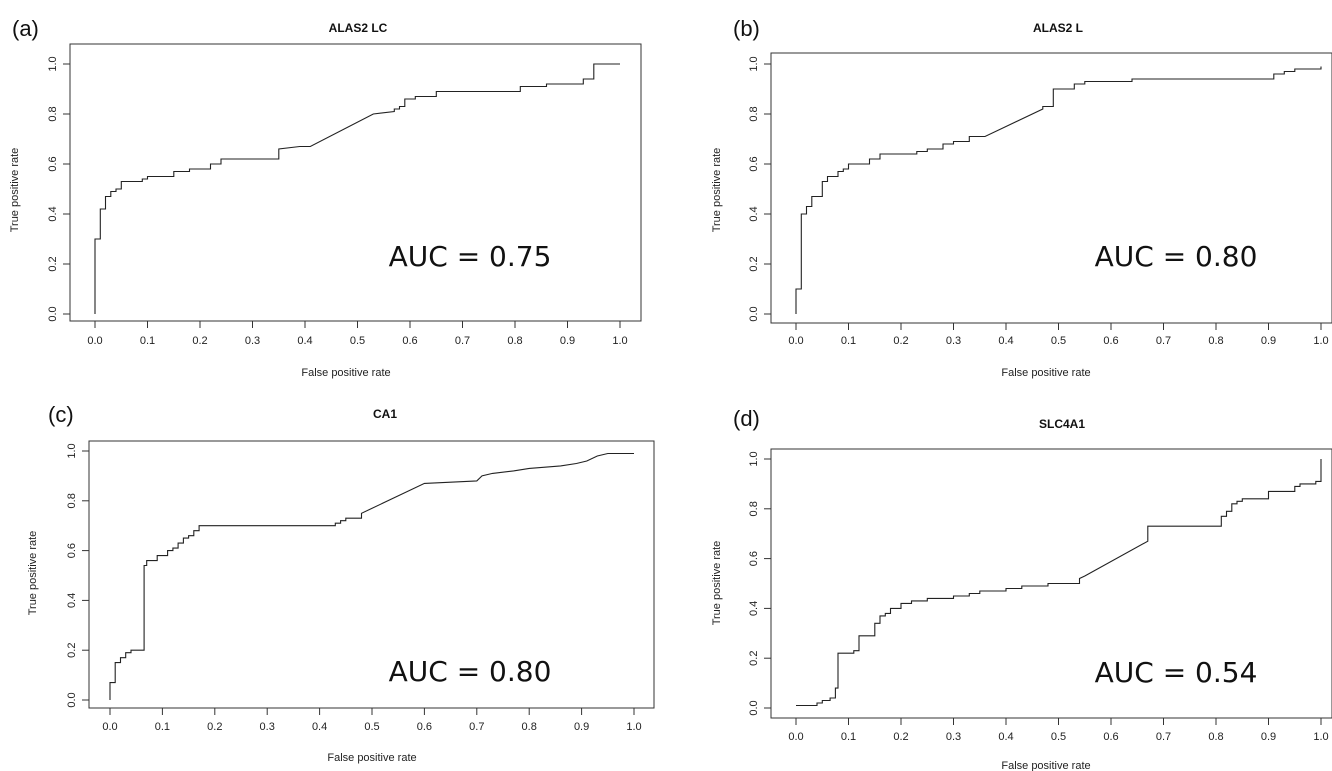 Image resolution: width=1332 pixels, height=771 pixels. I want to click on auc-annotation: AUC = 0.75, so click(470, 256).